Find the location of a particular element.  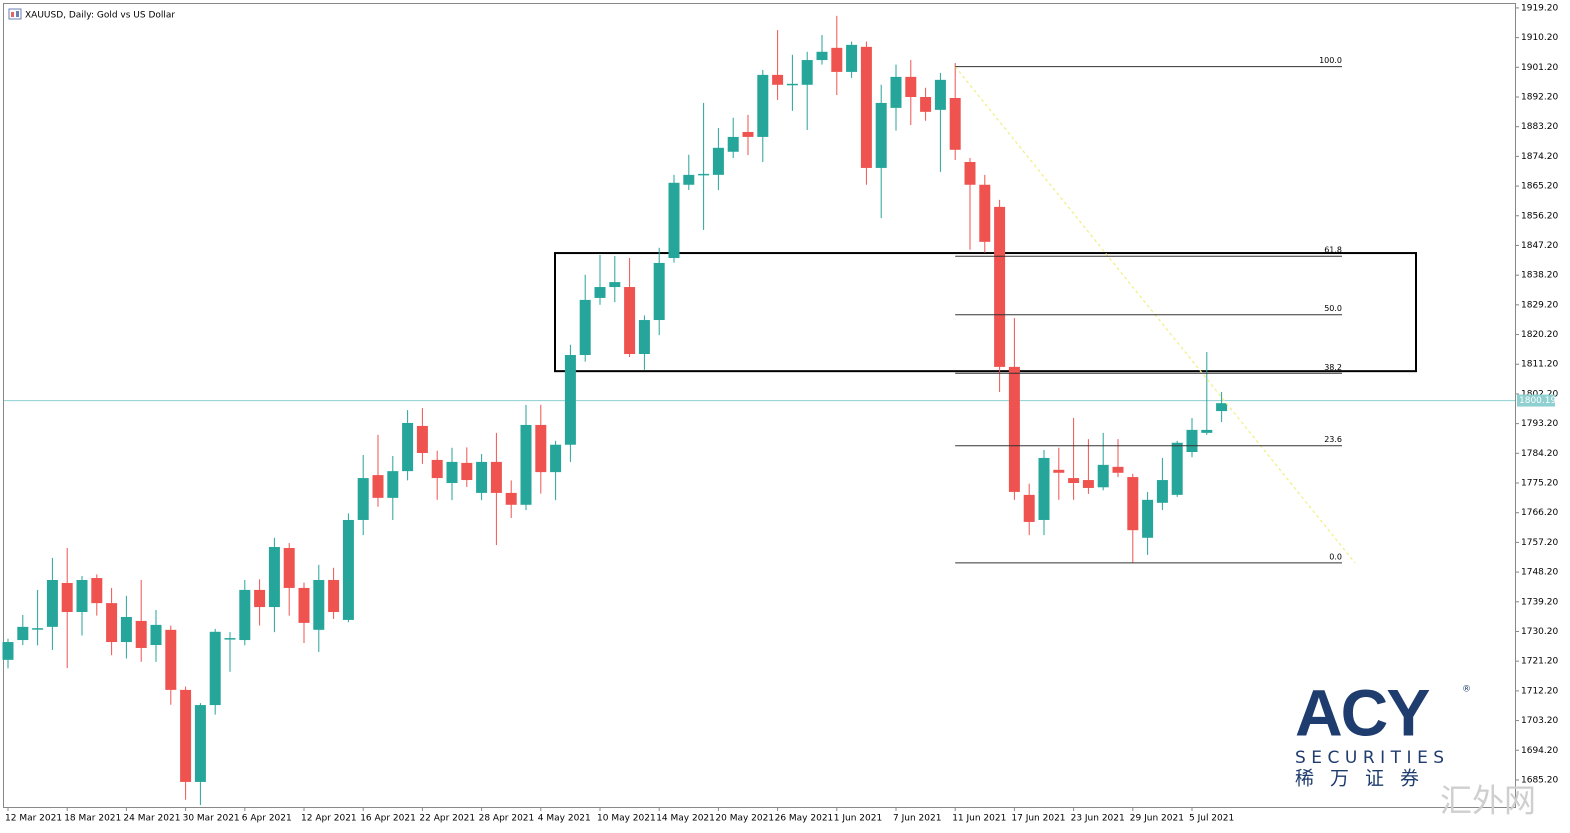

fib-label: 50.0 is located at coordinates (1333, 308).